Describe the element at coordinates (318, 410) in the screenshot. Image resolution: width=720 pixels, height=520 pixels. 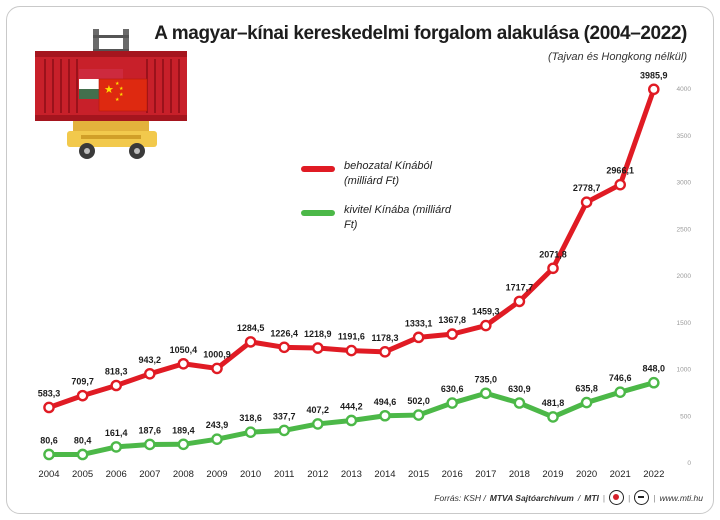
I see `data-label-export: 407,2` at that location.